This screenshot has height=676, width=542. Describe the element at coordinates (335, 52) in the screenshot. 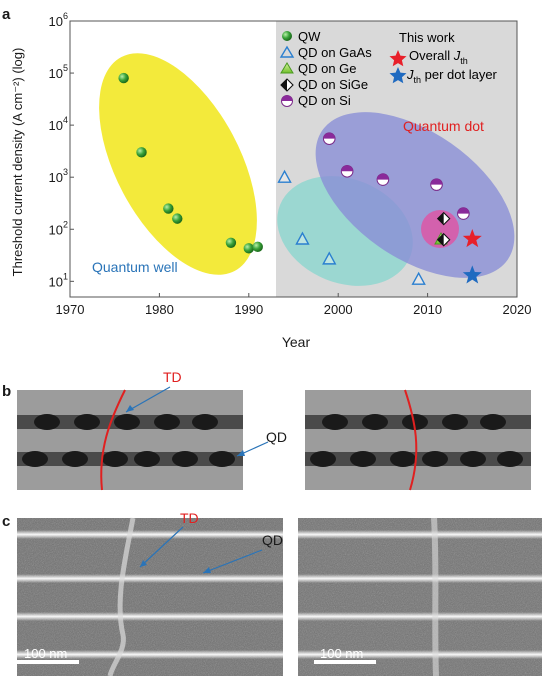

I see `legend-label-gaas: QD on GaAs` at that location.